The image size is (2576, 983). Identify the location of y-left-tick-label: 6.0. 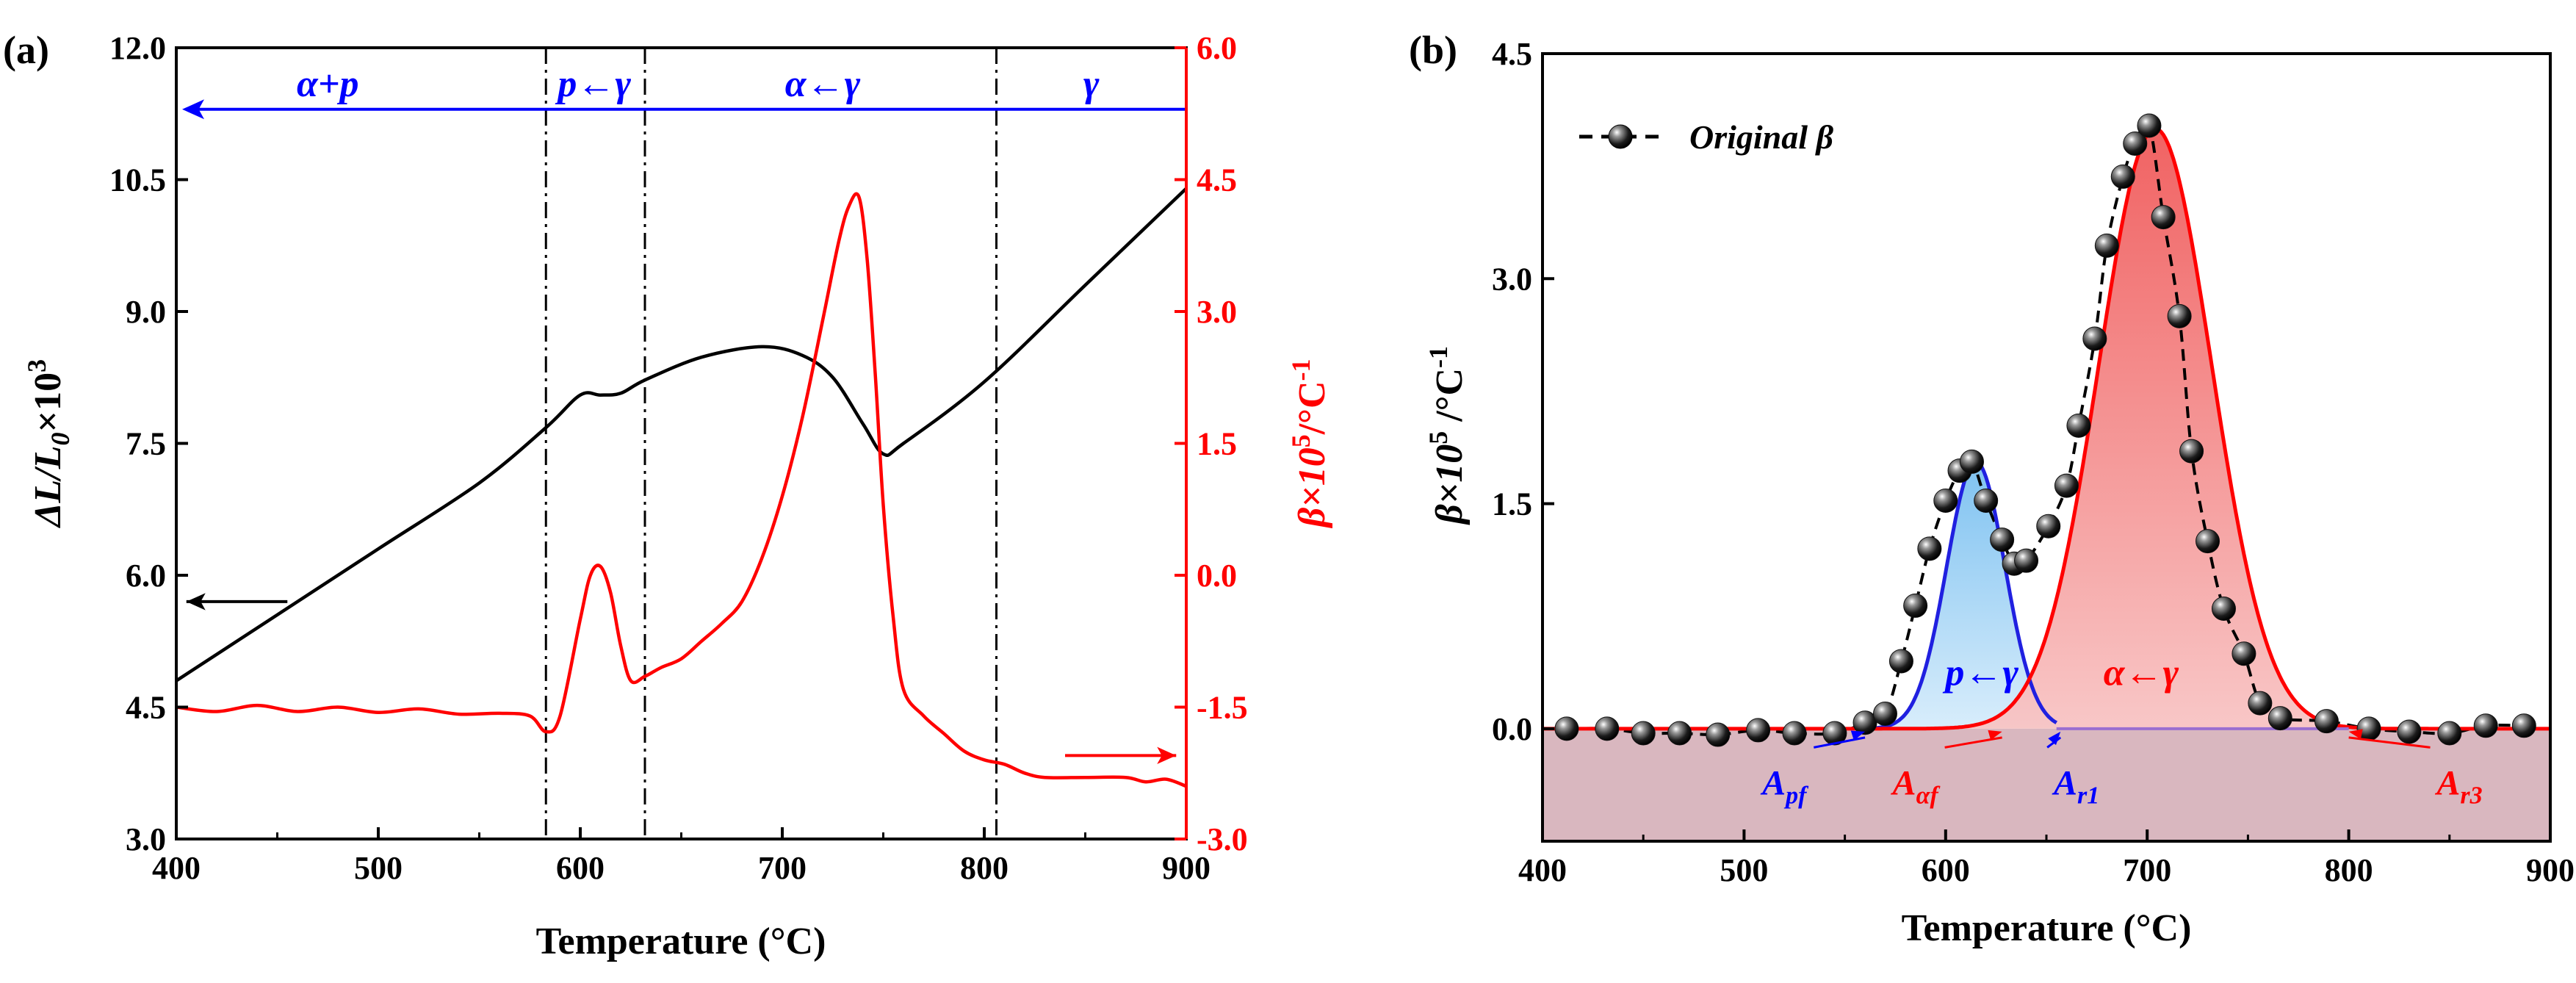
(146, 576).